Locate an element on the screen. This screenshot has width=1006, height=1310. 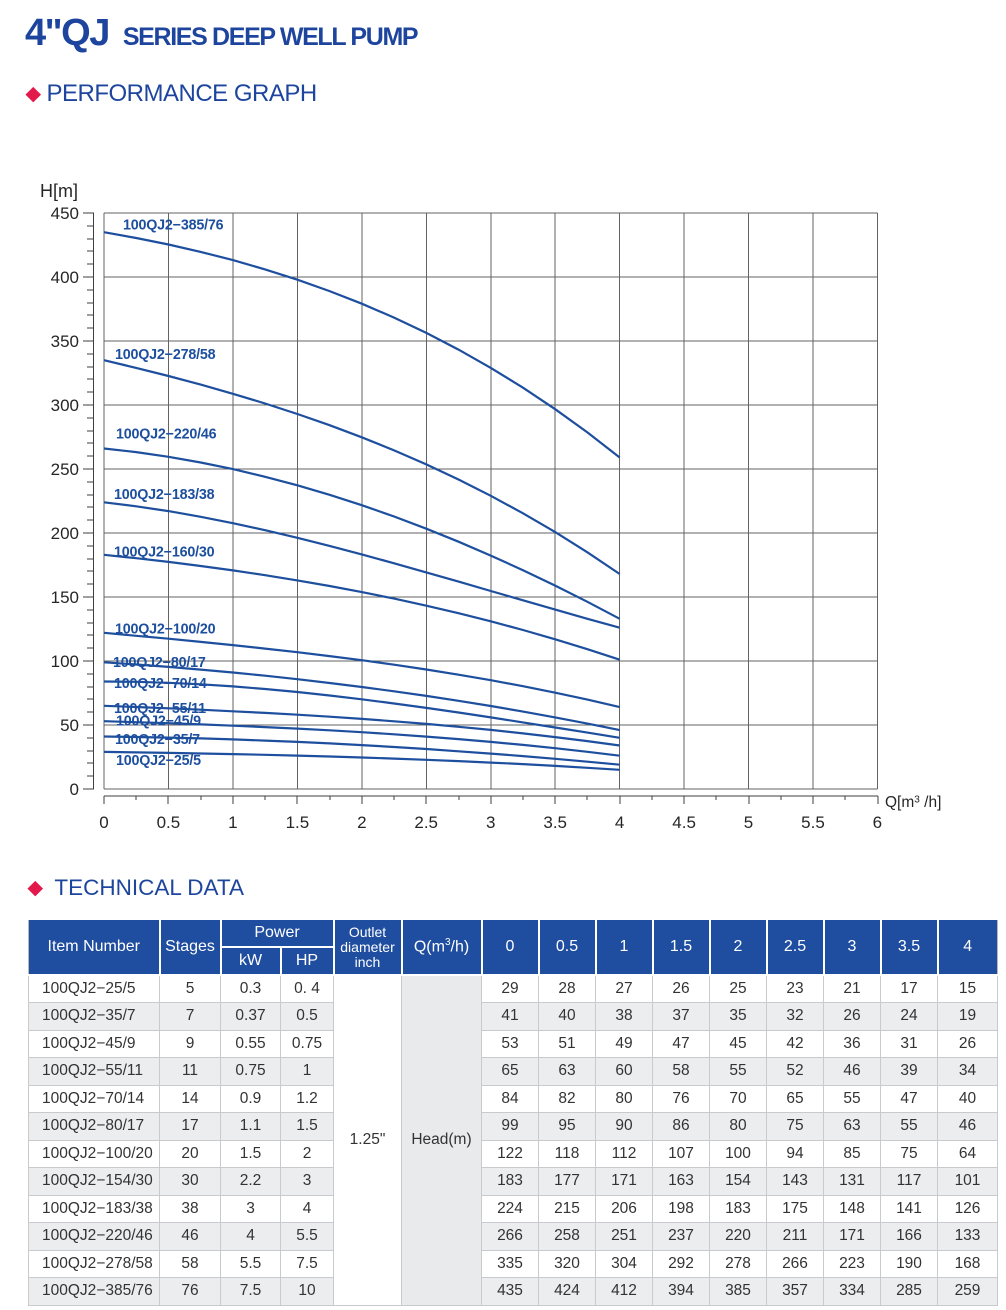
svg-text: 100QJ2−70/14 is located at coordinates (160, 684).